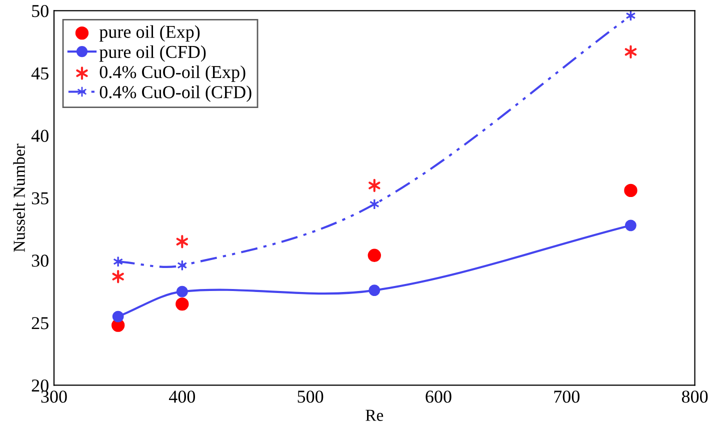 The height and width of the screenshot is (428, 720). I want to click on y-tick-label: 20, so click(40, 385).